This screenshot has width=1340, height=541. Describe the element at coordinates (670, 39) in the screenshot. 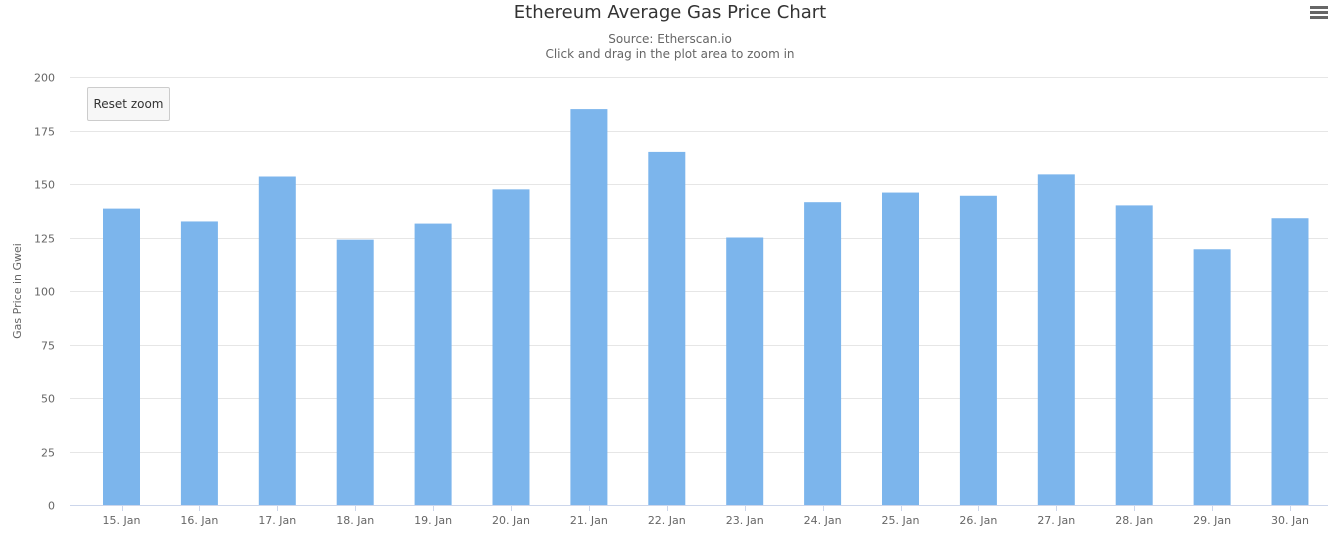

I see `chart-subtitle-source: Source: Etherscan.io` at that location.